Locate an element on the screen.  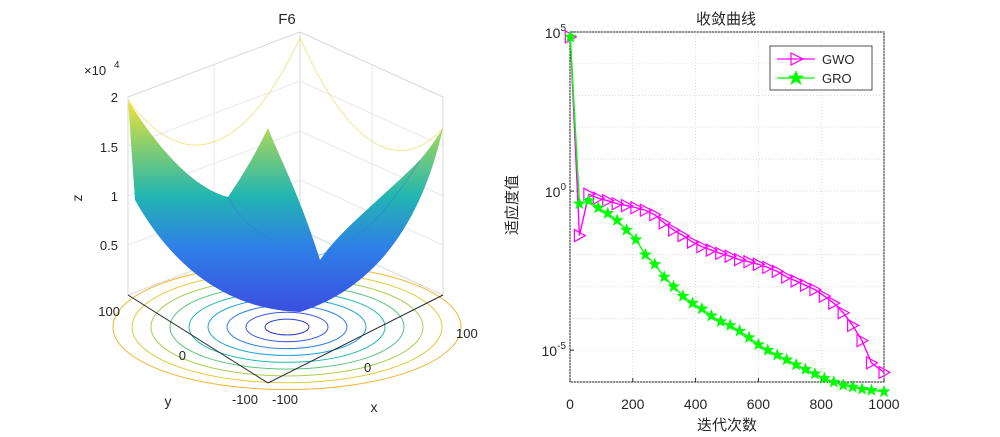
x-ticks: 0 200 400 600 800 1000 is located at coordinates (733, 395).